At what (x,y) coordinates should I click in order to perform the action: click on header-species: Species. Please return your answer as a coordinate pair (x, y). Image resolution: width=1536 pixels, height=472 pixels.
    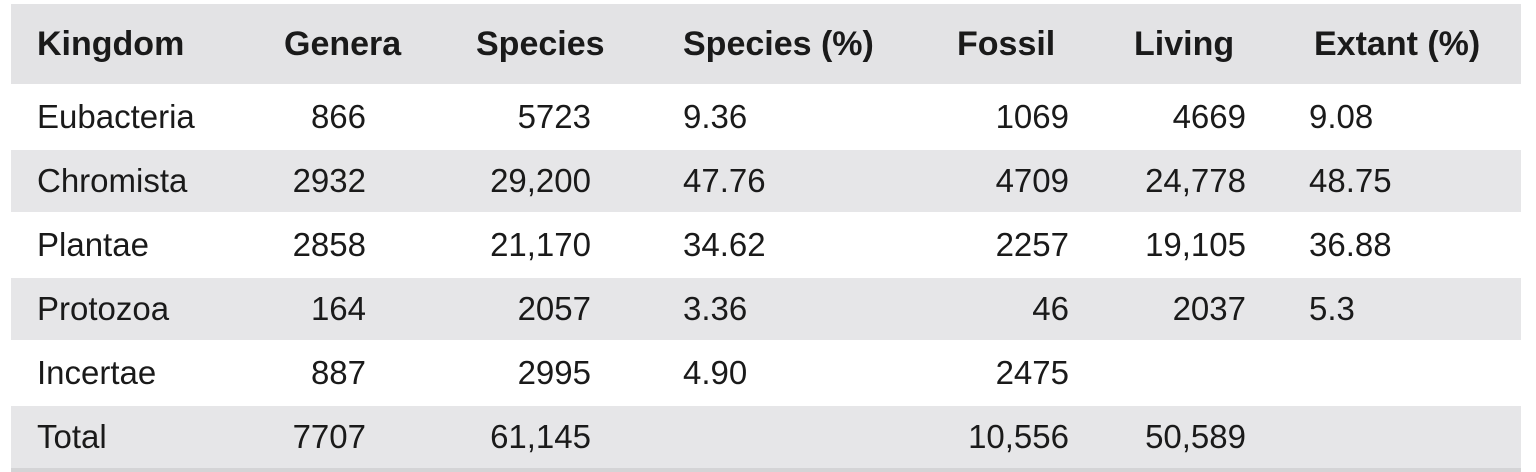
    Looking at the image, I should click on (540, 44).